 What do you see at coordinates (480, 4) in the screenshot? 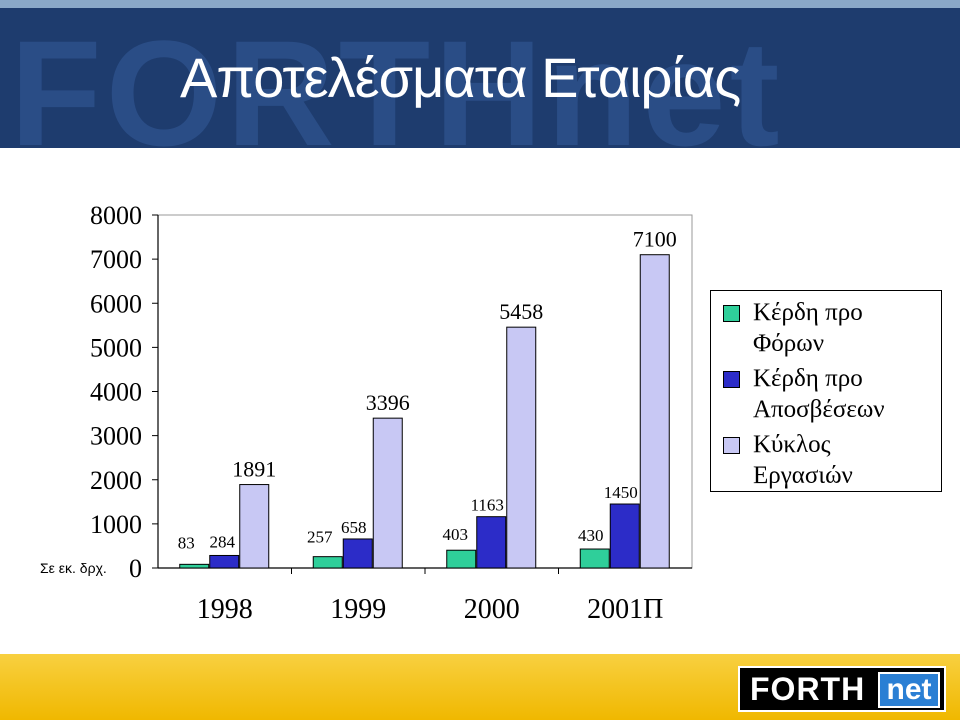
I see `header-top-stripe` at bounding box center [480, 4].